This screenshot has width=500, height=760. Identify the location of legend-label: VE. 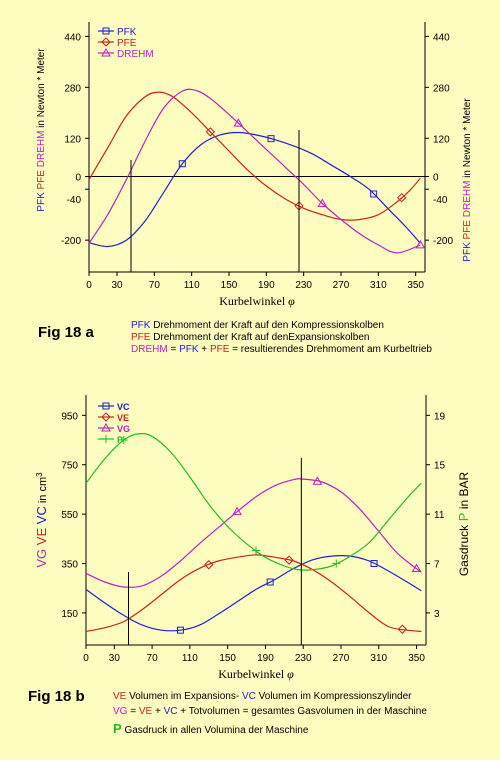
(123, 418).